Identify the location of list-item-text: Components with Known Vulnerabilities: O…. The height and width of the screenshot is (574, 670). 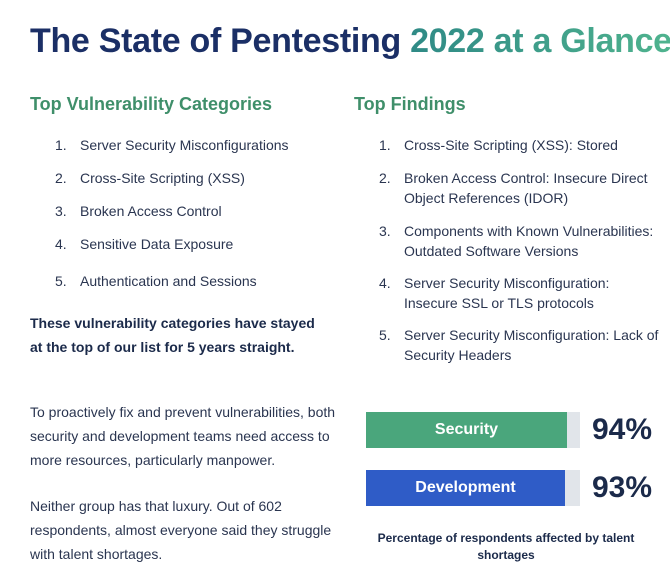
(529, 241).